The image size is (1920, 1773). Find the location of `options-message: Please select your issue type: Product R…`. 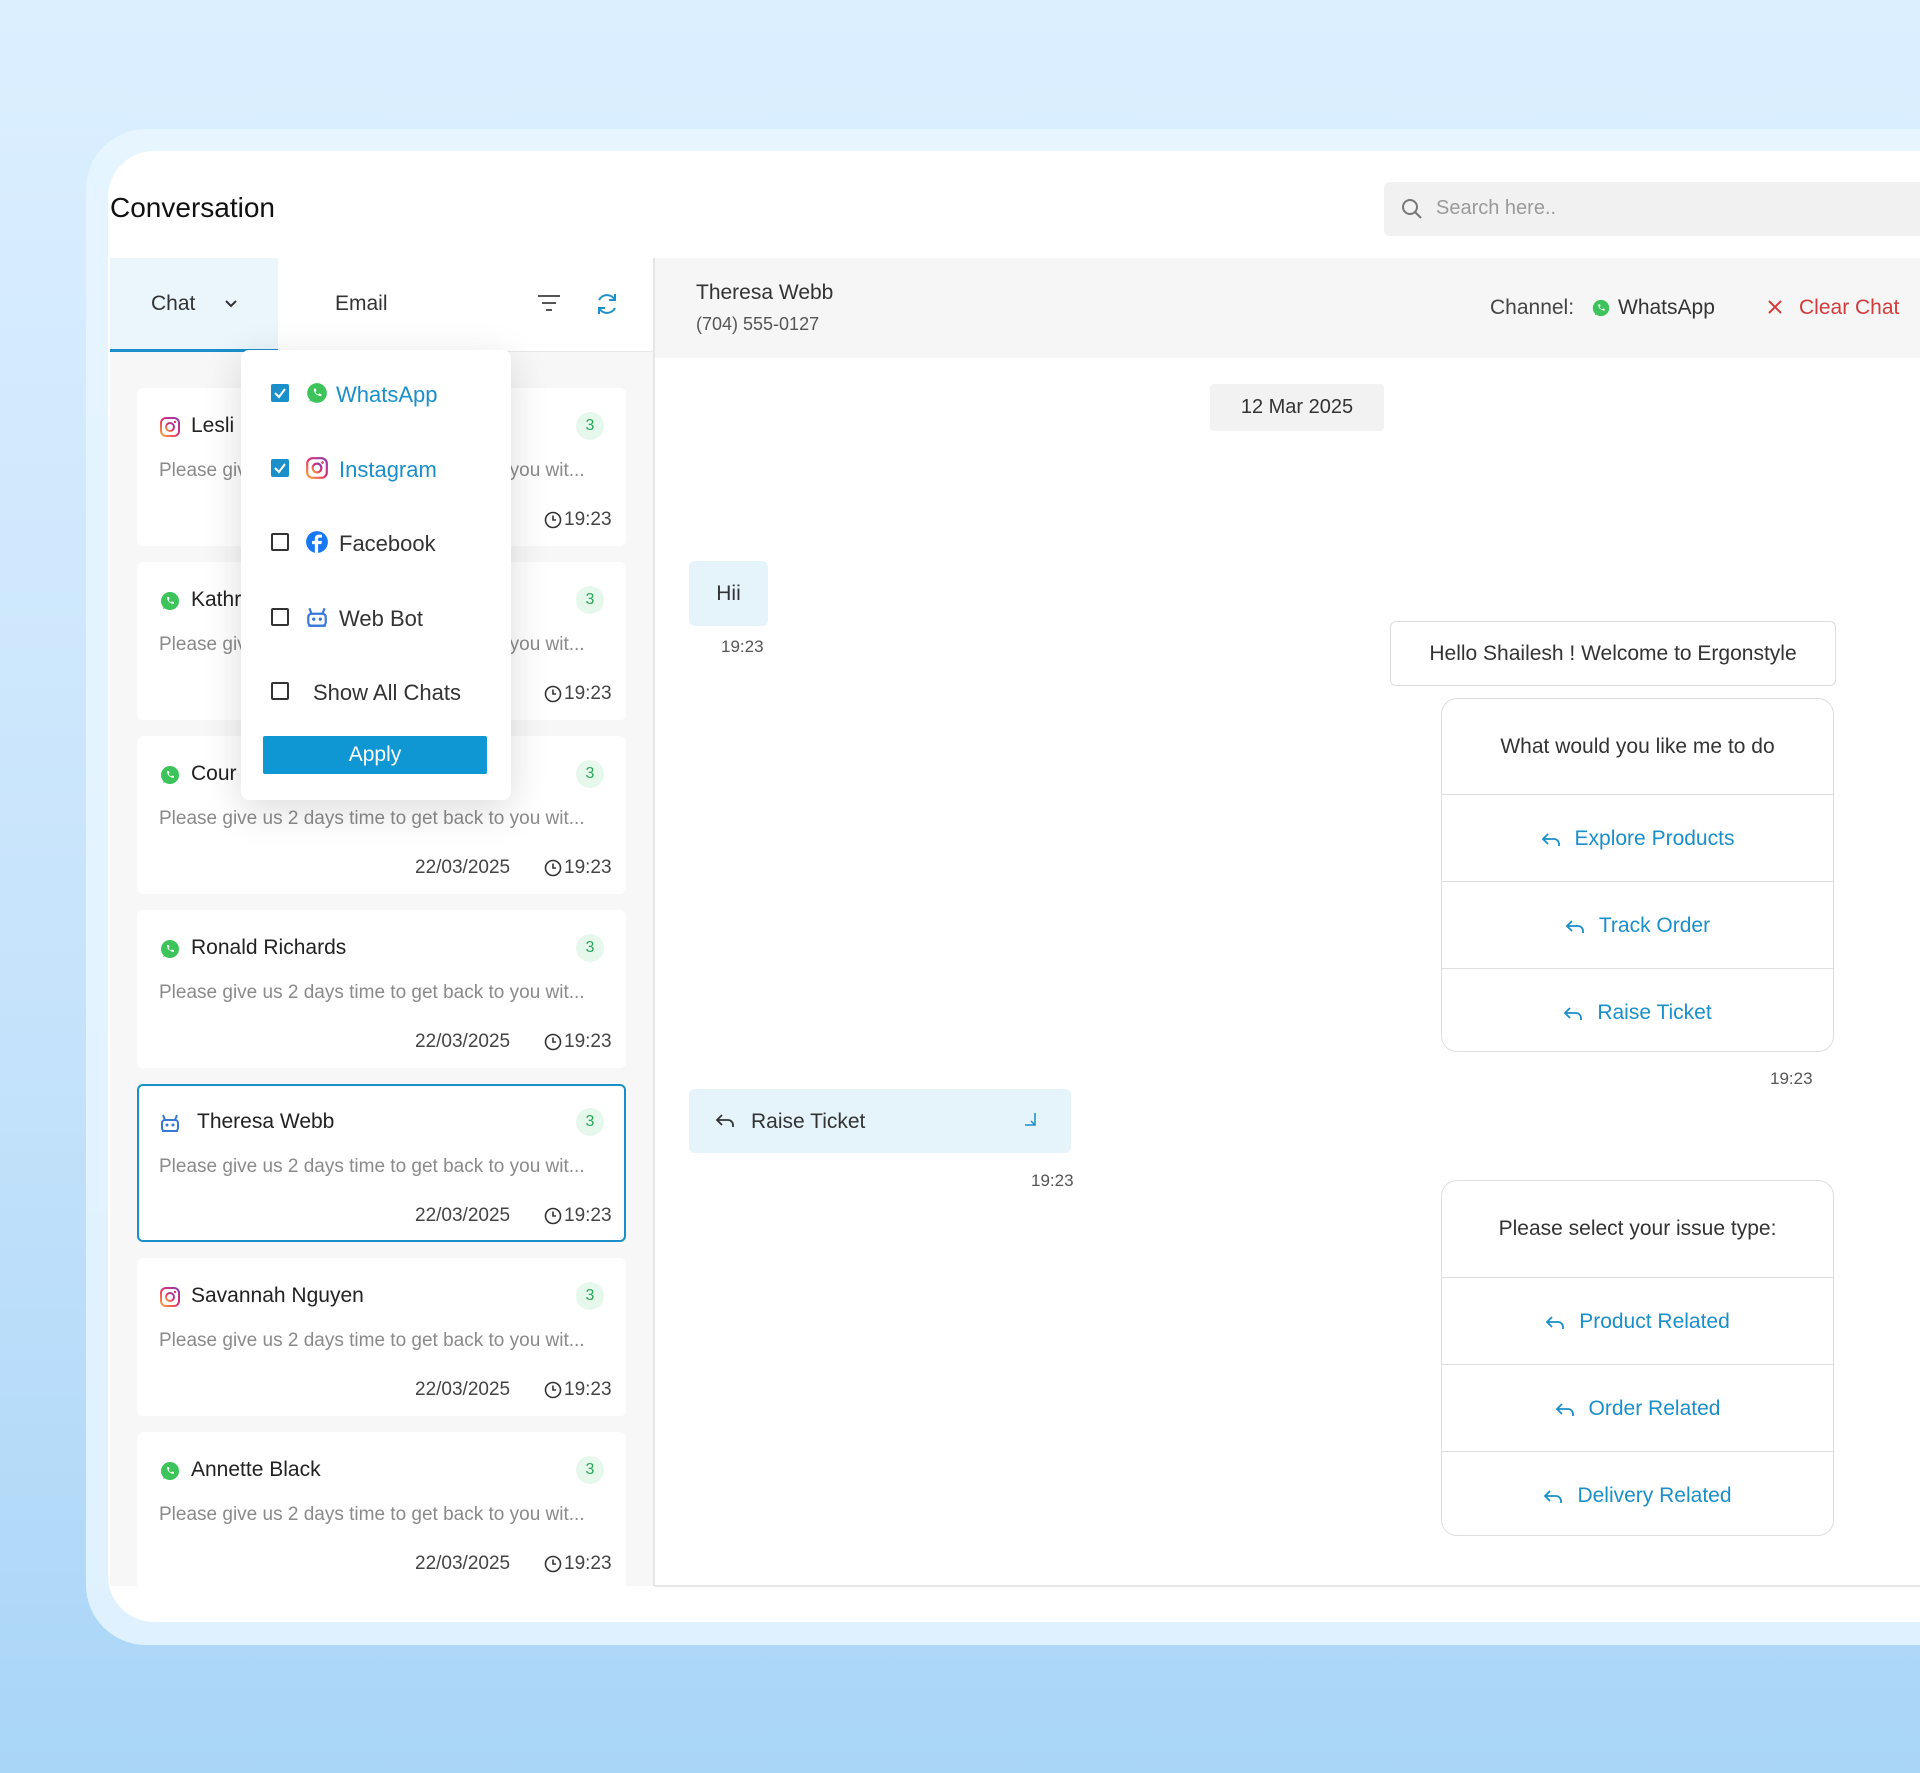

options-message: Please select your issue type: Product R… is located at coordinates (1637, 1358).